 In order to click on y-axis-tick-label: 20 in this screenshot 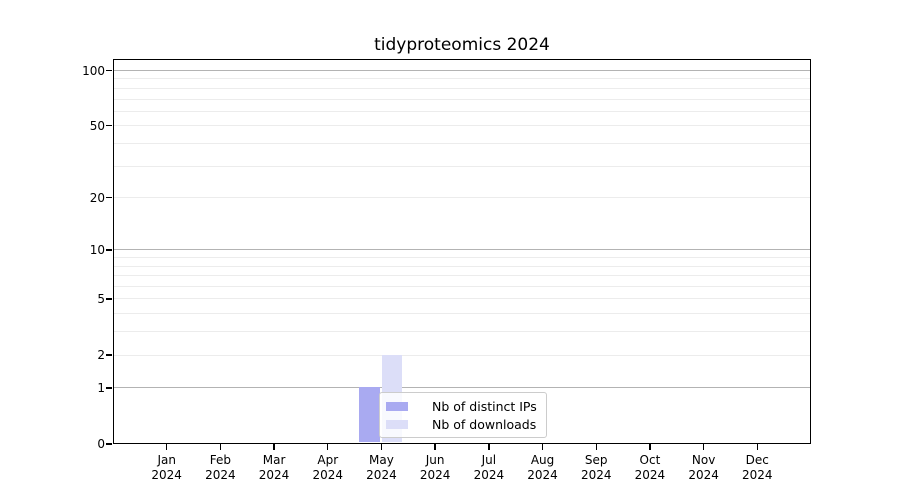, I will do `click(97, 197)`.